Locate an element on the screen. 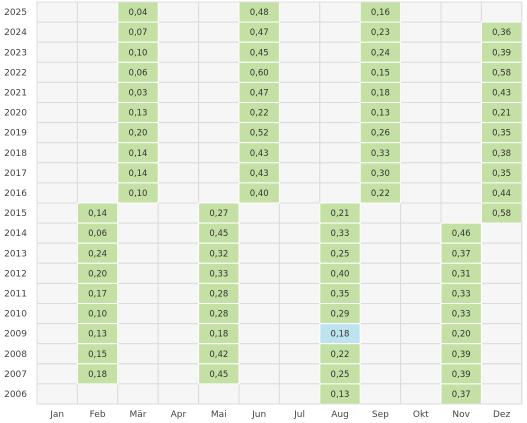  cell-value-label: 0,43 is located at coordinates (259, 154).